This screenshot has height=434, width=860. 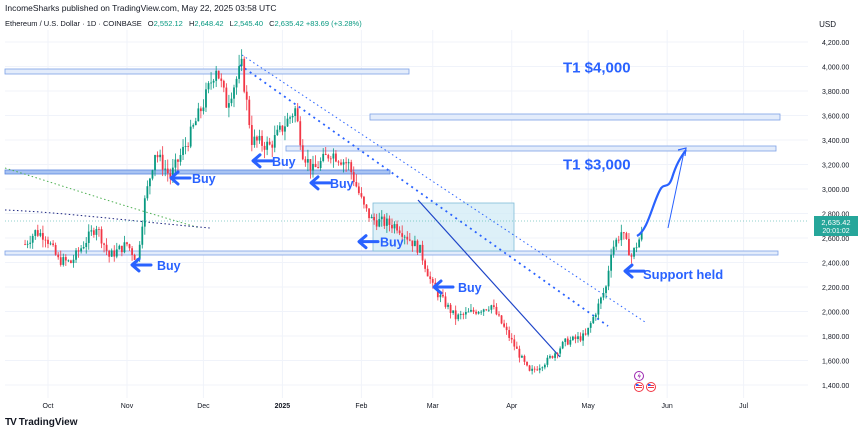 What do you see at coordinates (289, 23) in the screenshot?
I see `ohlc-close-value: 2,635.42` at bounding box center [289, 23].